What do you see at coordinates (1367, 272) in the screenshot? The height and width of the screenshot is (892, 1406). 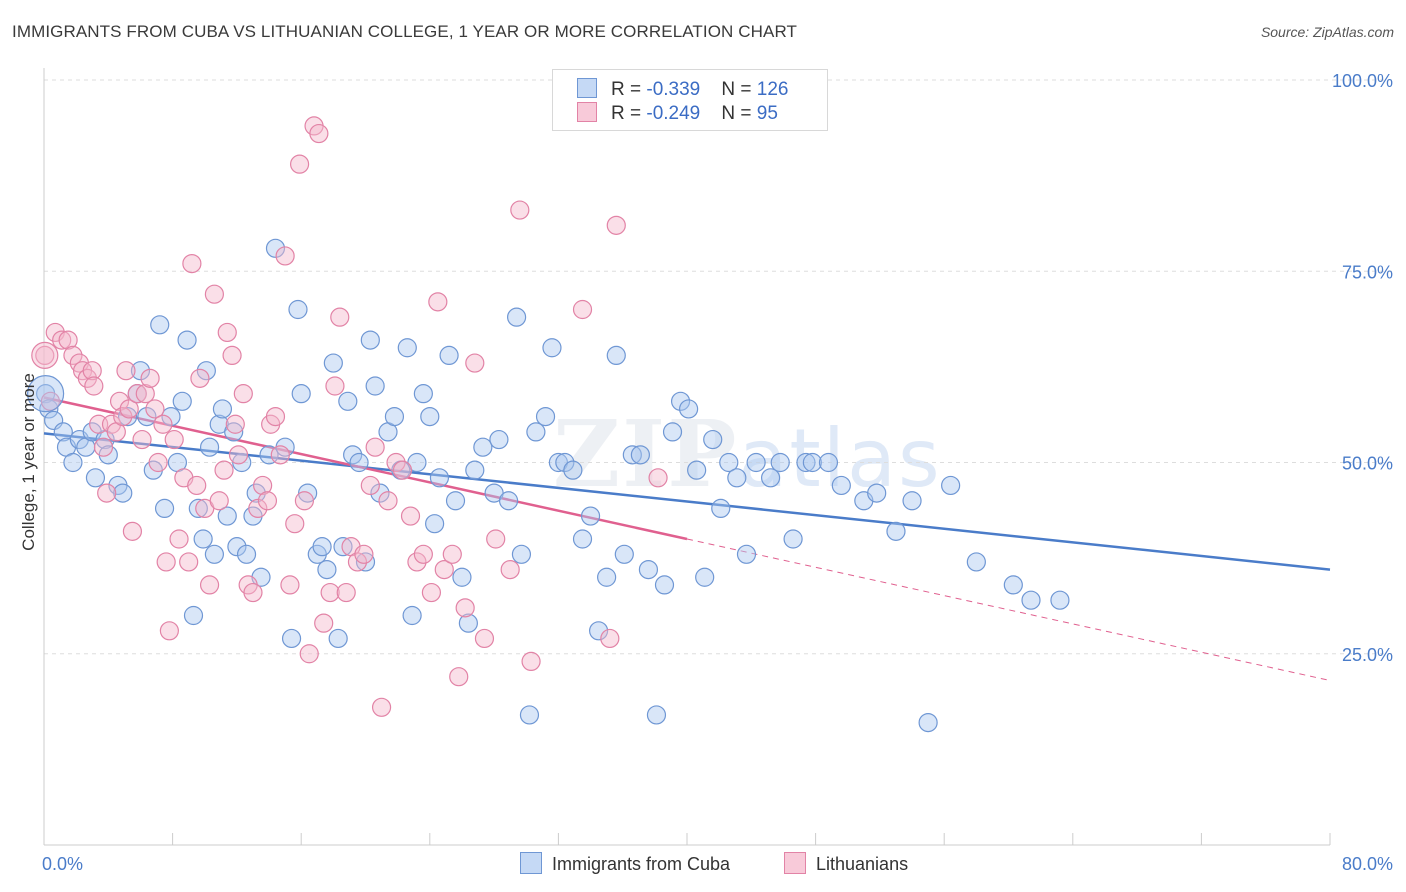 I see `y-tick-label: 75.0%` at bounding box center [1367, 272].